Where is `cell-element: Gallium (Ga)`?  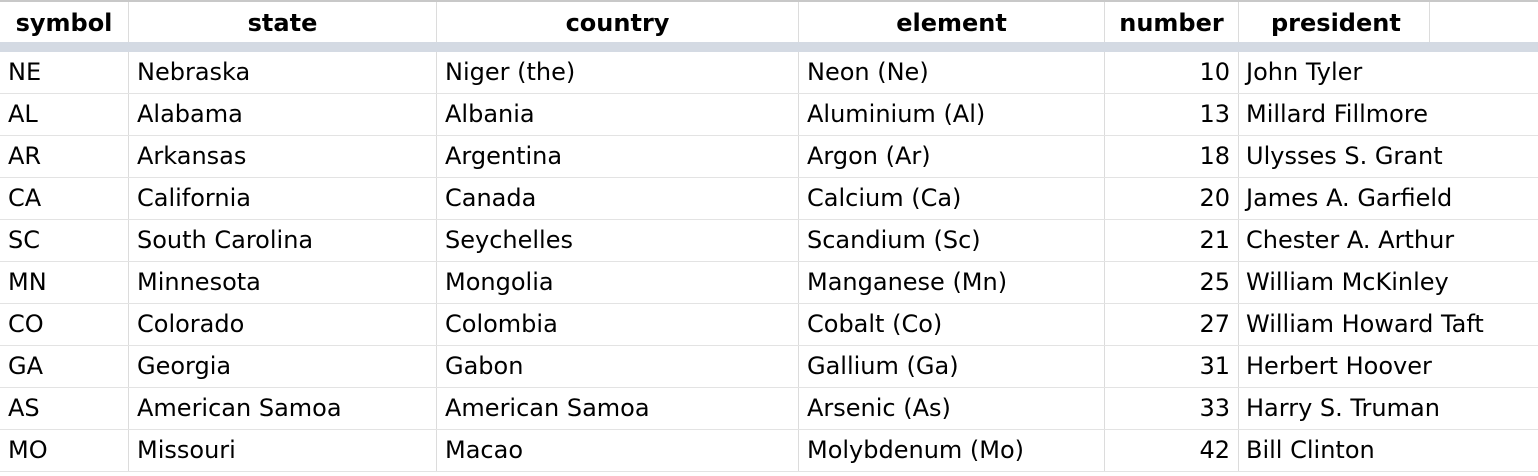 cell-element: Gallium (Ga) is located at coordinates (952, 366).